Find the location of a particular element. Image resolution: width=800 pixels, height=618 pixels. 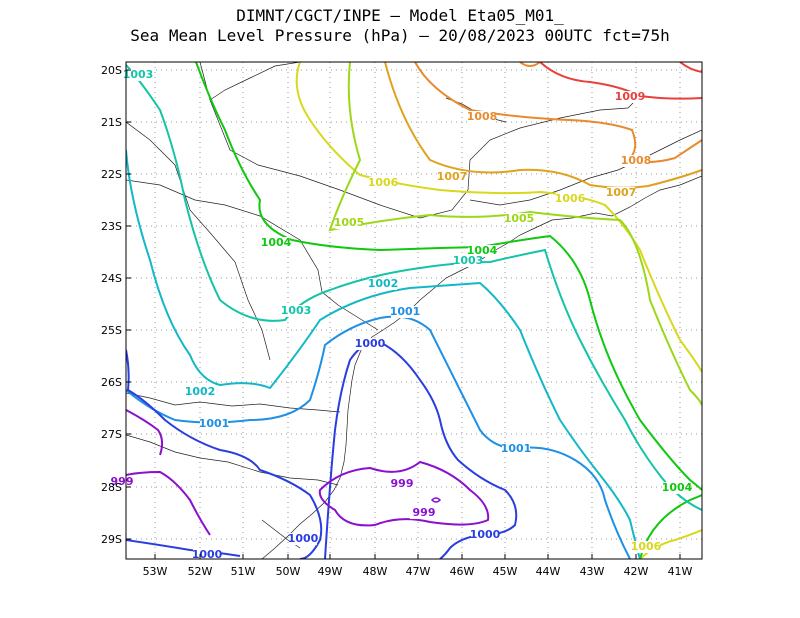

isobar-999-west is located at coordinates (145, 432).